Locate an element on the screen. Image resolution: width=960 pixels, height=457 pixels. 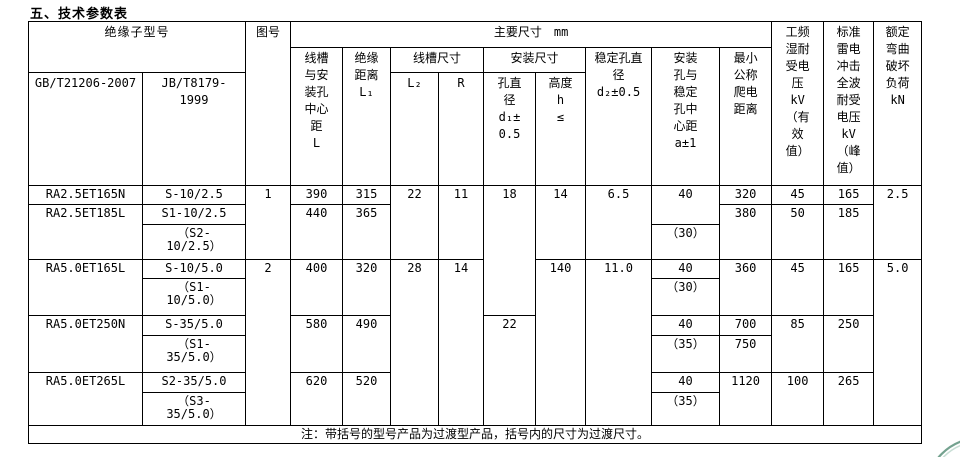
cell-r6-a: 40 is located at coordinates (686, 325).